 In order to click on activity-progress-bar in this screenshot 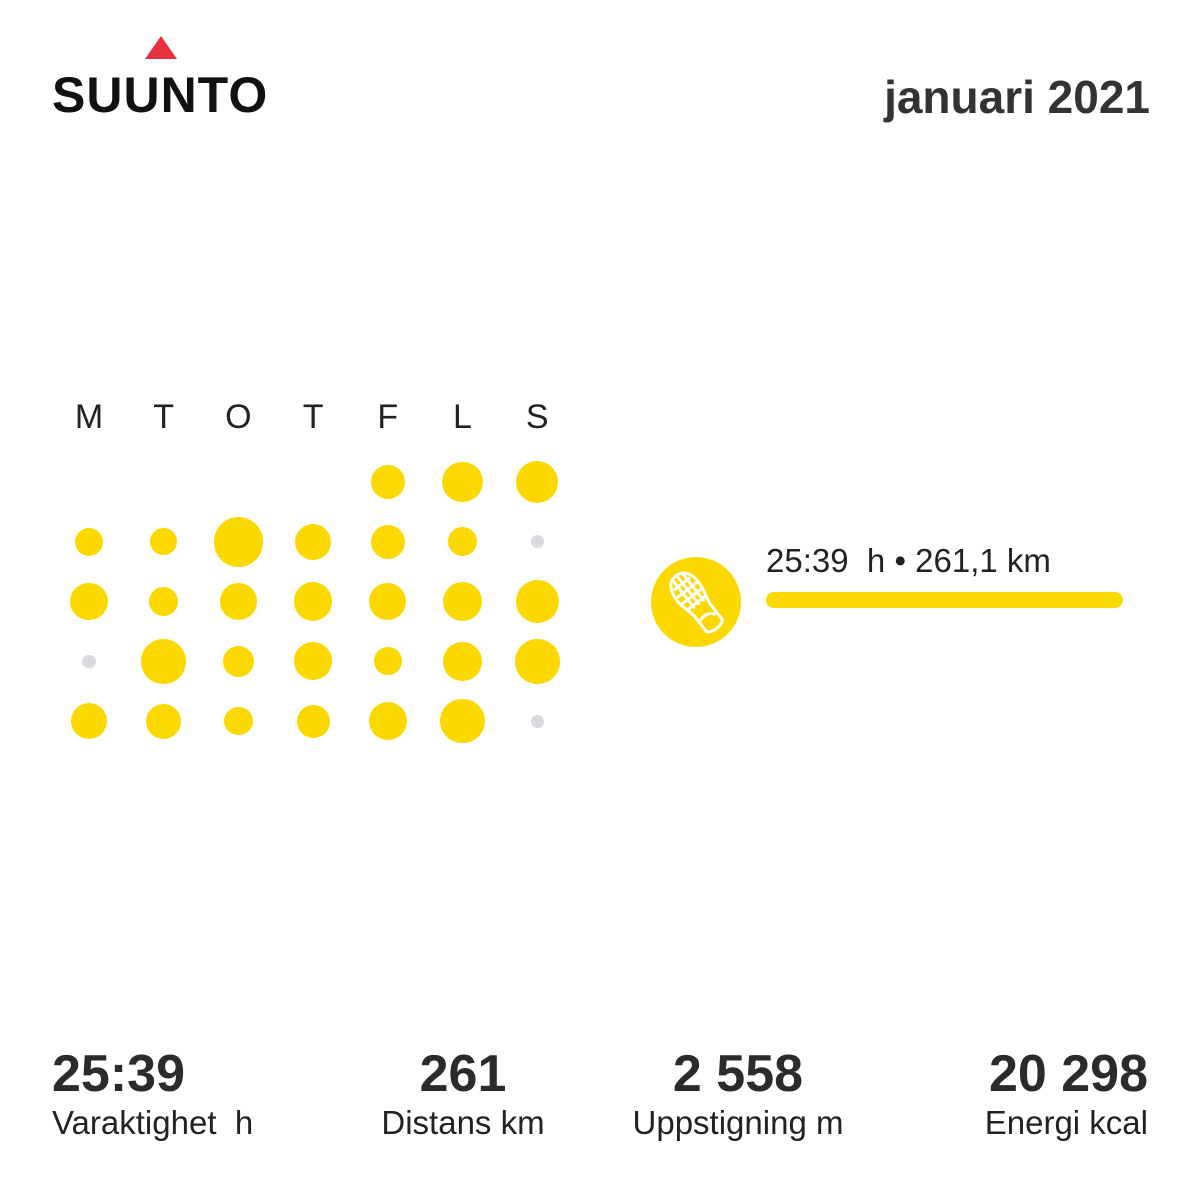, I will do `click(944, 600)`.